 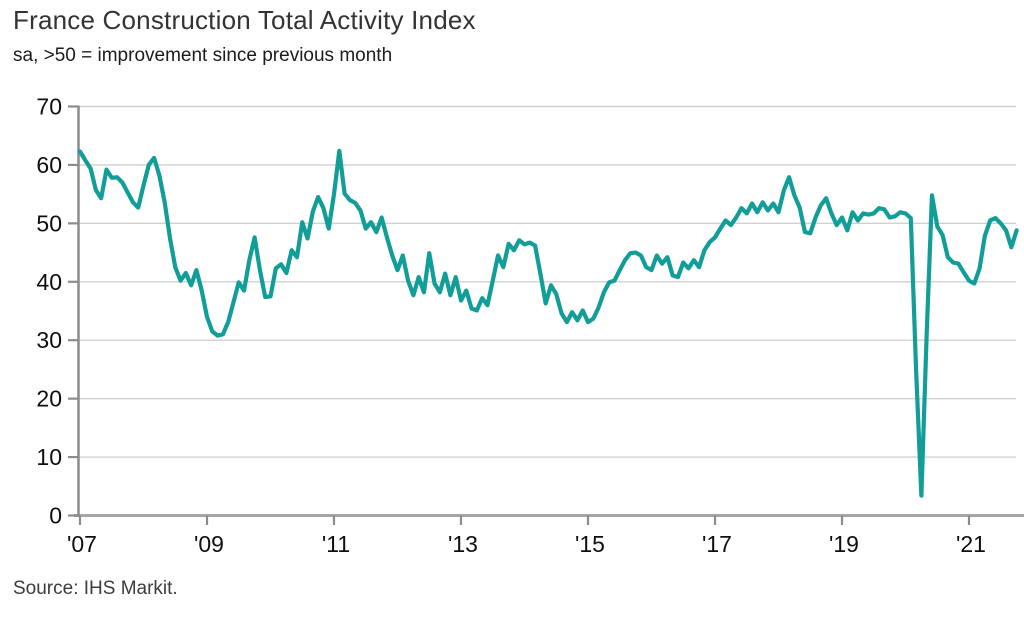 I want to click on x-tick-label-2019: '19, so click(x=844, y=544).